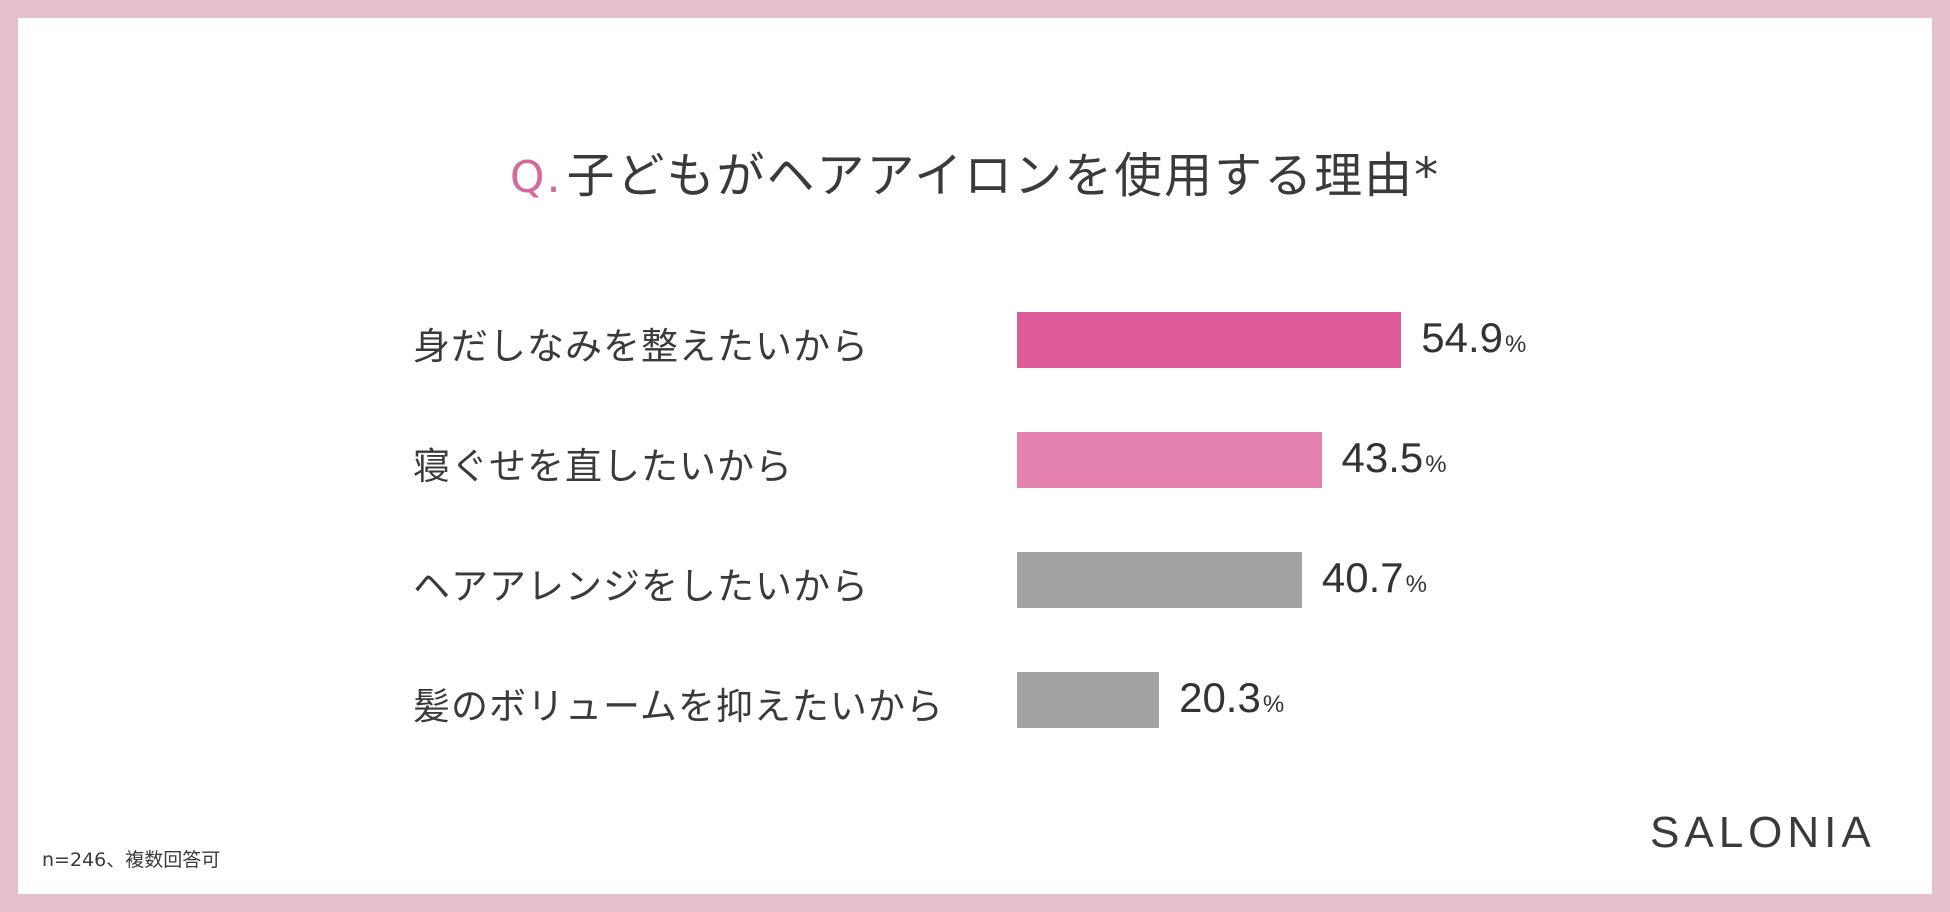 This screenshot has height=912, width=1950. Describe the element at coordinates (1003, 176) in the screenshot. I see `title-text: 子どもがヘアアイロンを使用する理由*` at that location.